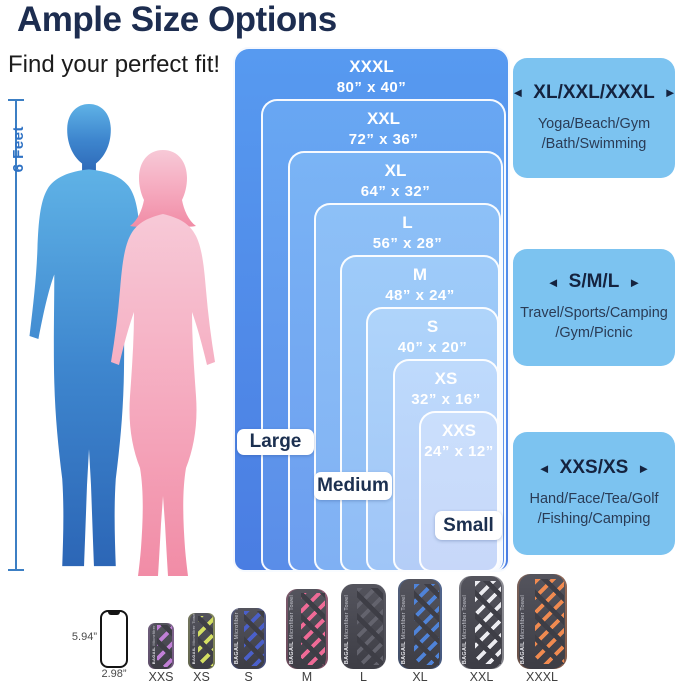  I want to click on size-name: XXS, so click(459, 430).